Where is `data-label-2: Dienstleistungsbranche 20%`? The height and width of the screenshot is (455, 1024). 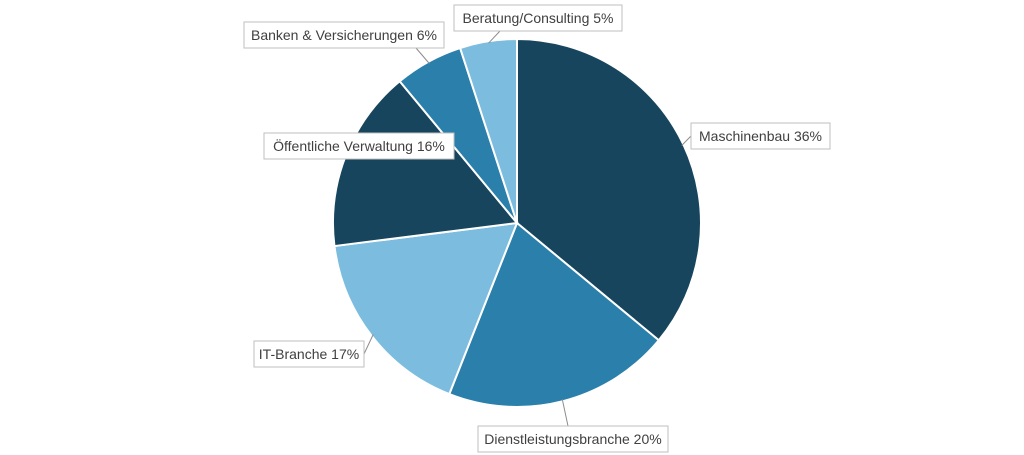
data-label-2: Dienstleistungsbranche 20% is located at coordinates (573, 439).